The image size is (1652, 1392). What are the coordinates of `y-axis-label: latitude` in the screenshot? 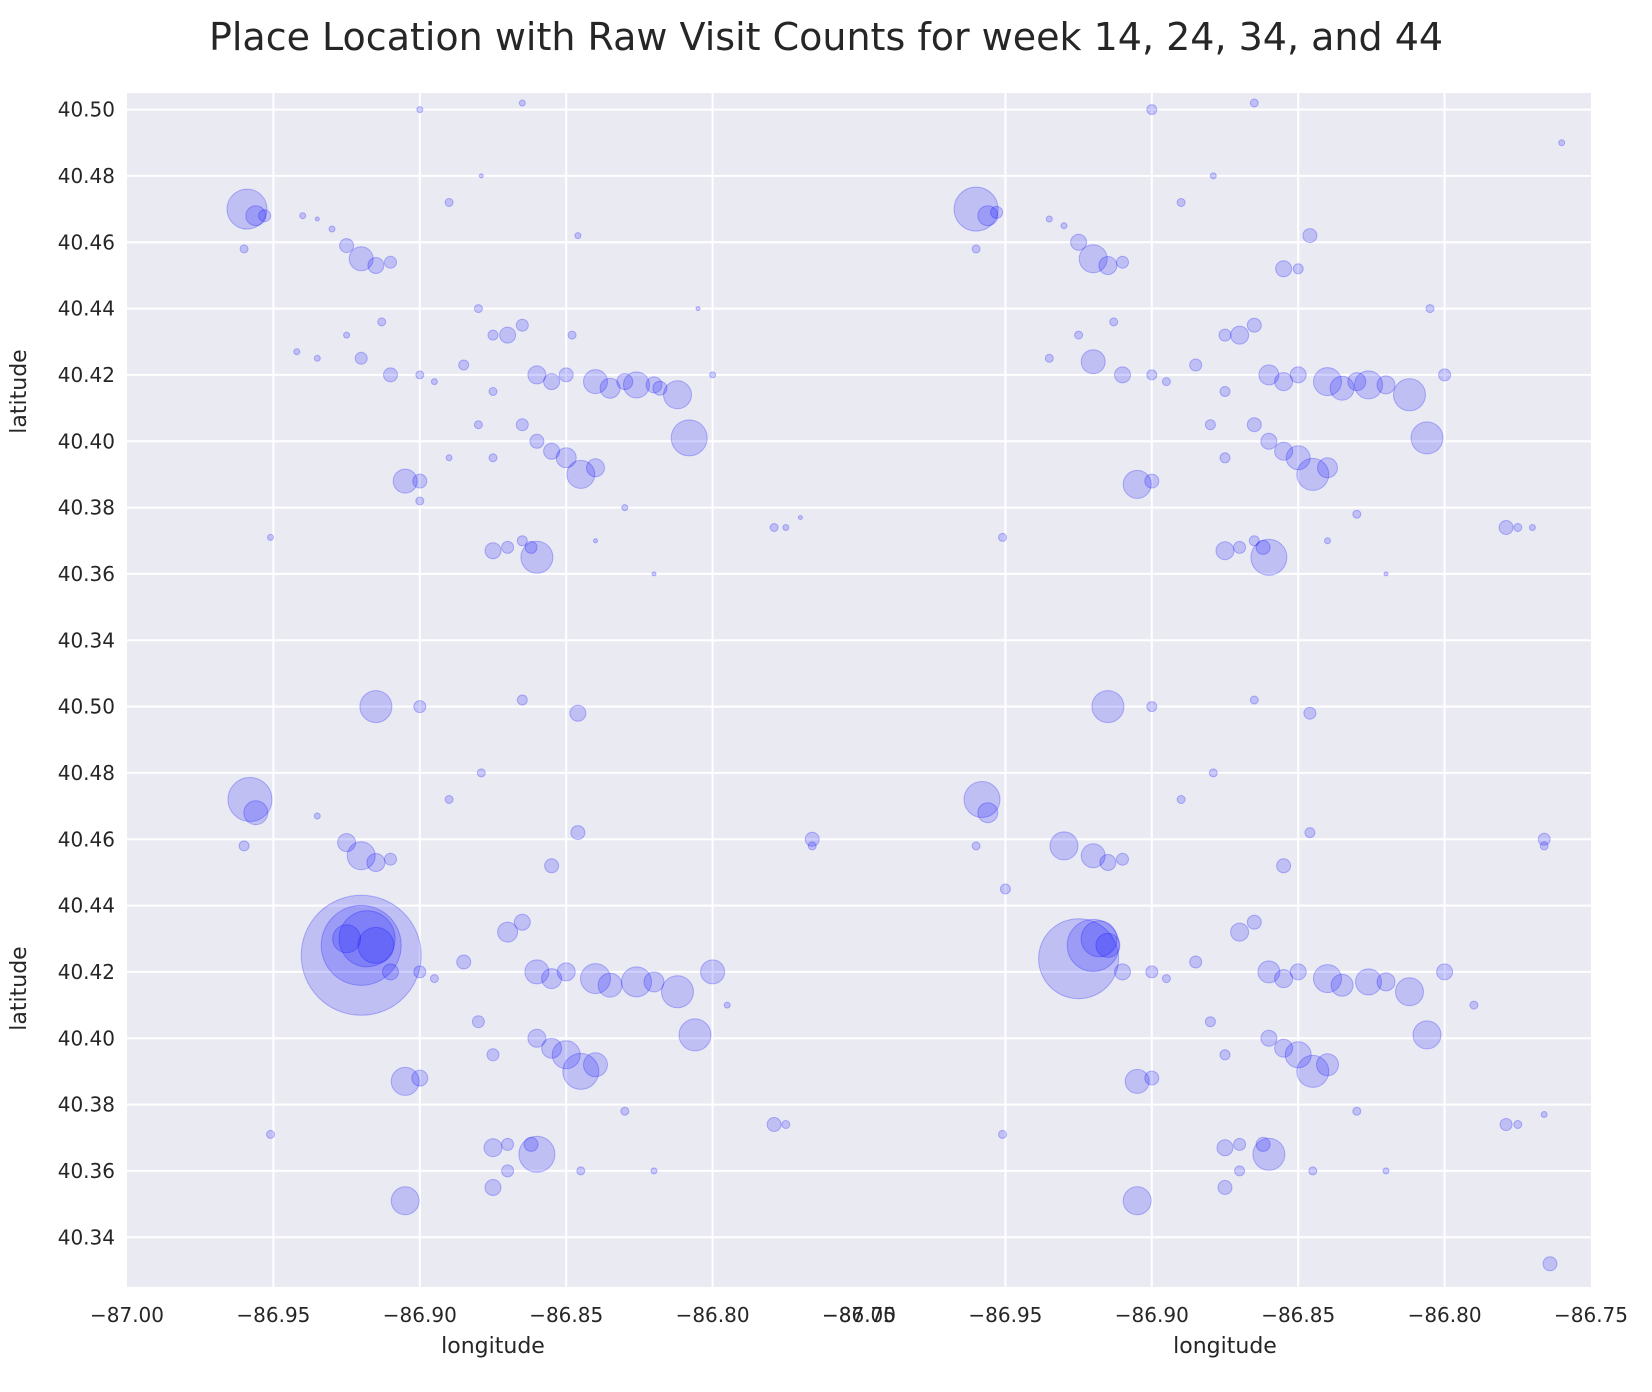 It's located at (19, 391).